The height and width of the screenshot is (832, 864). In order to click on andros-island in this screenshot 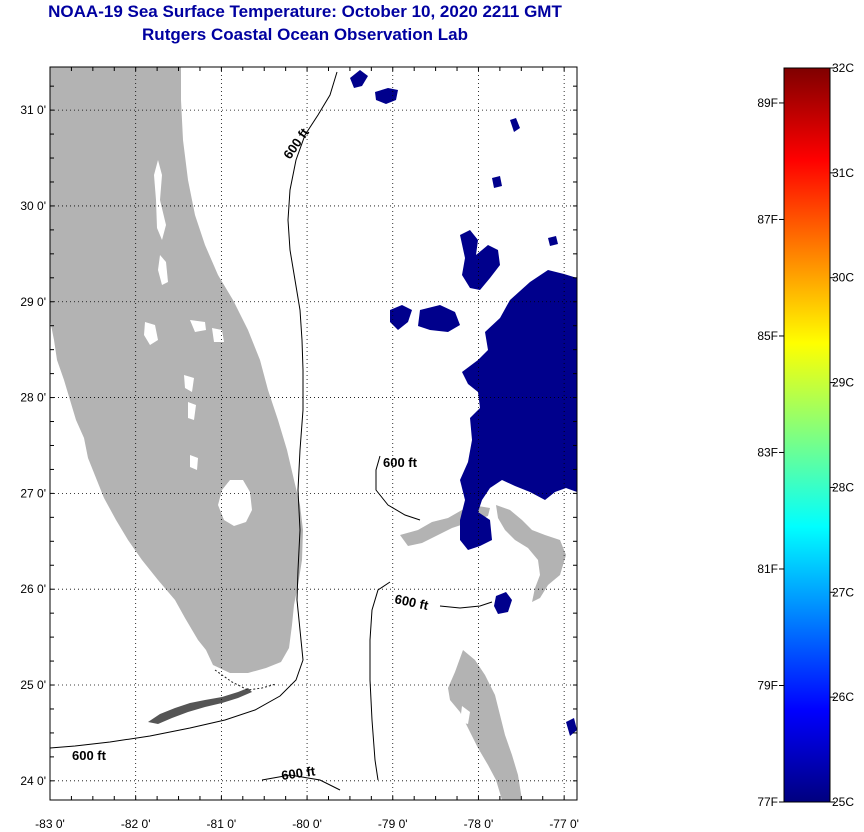, I will do `click(485, 725)`.